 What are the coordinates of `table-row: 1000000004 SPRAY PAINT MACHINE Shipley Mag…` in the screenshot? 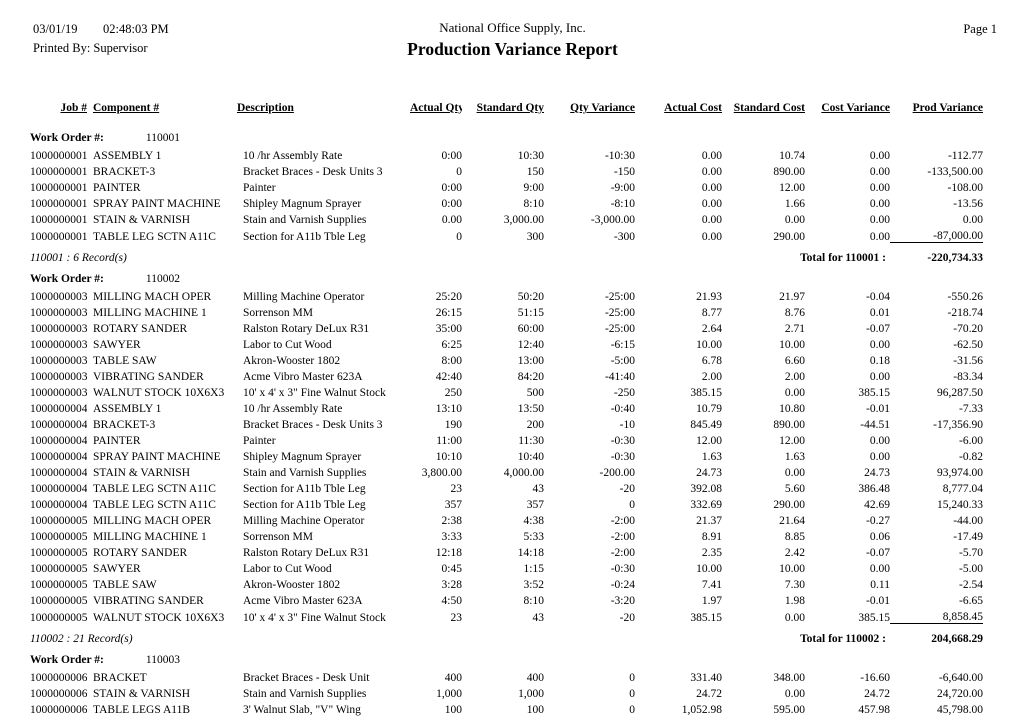 It's located at (506, 455).